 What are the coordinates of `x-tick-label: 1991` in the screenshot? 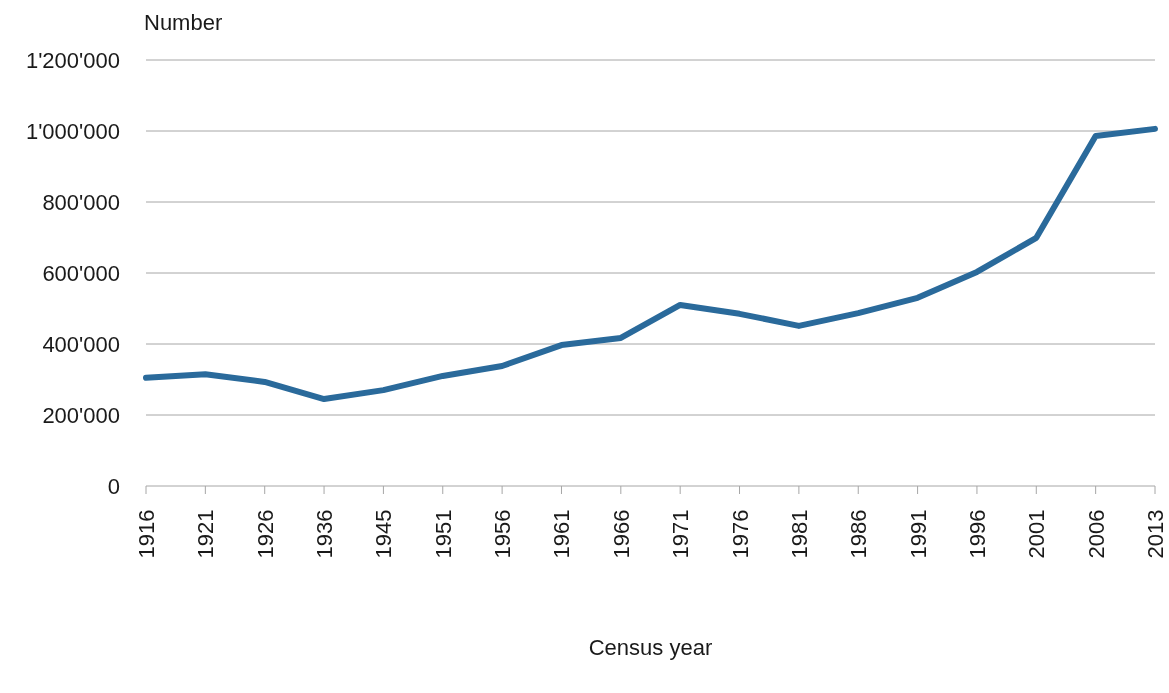 It's located at (918, 534).